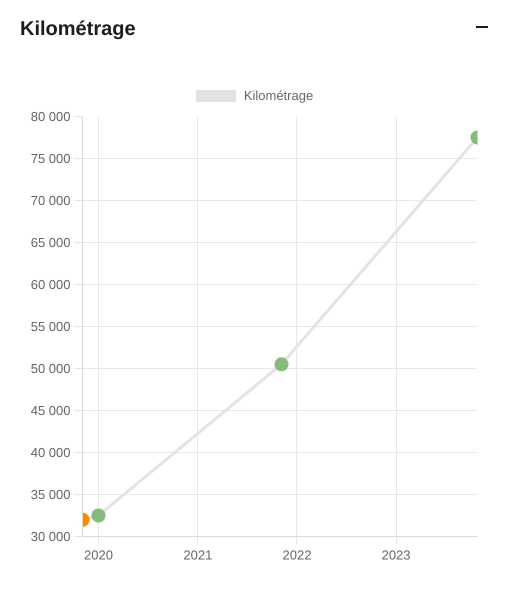 This screenshot has height=600, width=509. I want to click on y-tick-label: 30 000, so click(50, 536).